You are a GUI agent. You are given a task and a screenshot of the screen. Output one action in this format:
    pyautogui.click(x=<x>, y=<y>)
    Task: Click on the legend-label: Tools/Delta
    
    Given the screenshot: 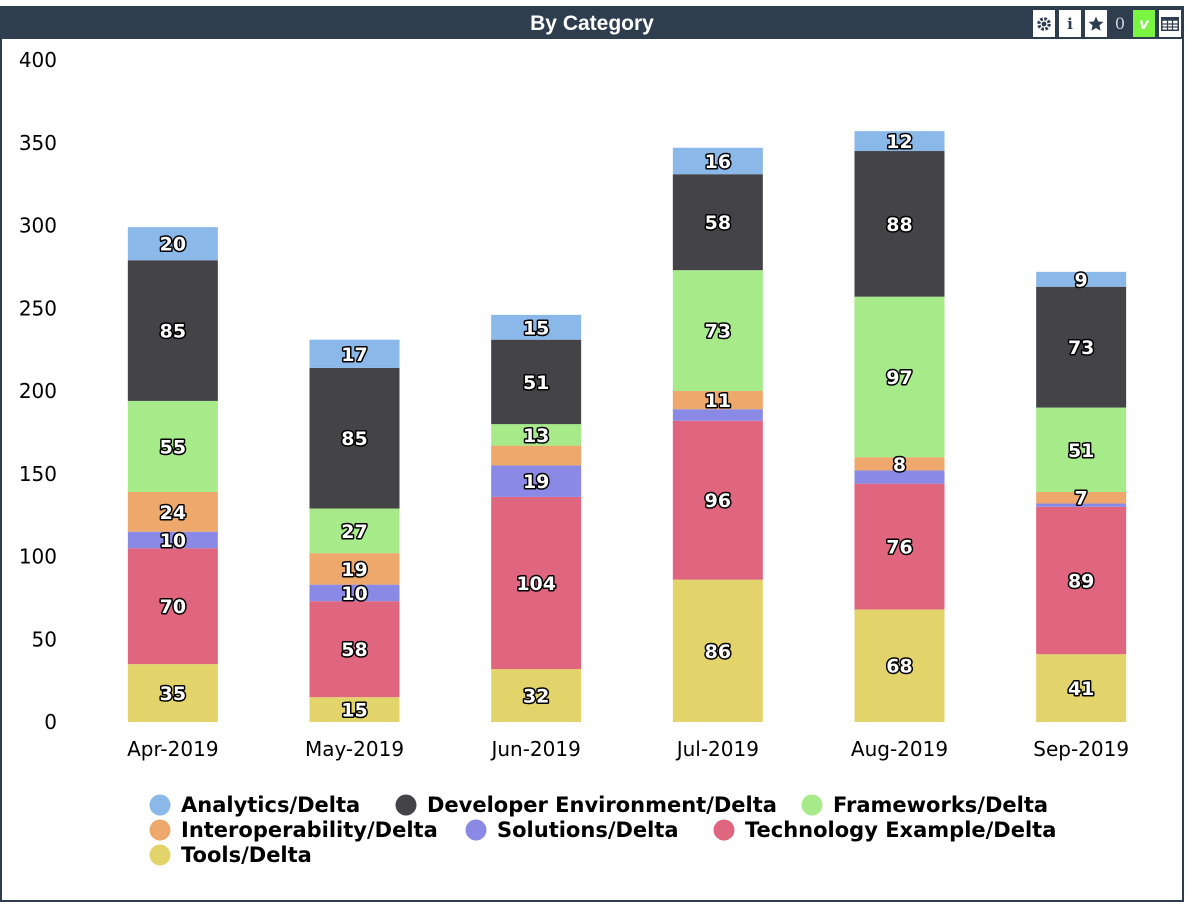 What is the action you would take?
    pyautogui.click(x=246, y=855)
    